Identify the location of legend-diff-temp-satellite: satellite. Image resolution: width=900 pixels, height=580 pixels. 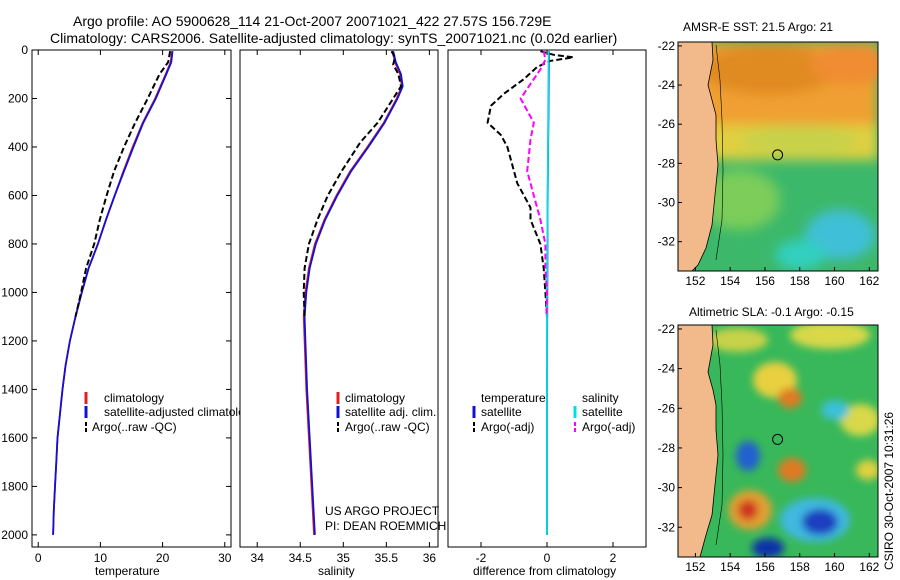
(501, 412).